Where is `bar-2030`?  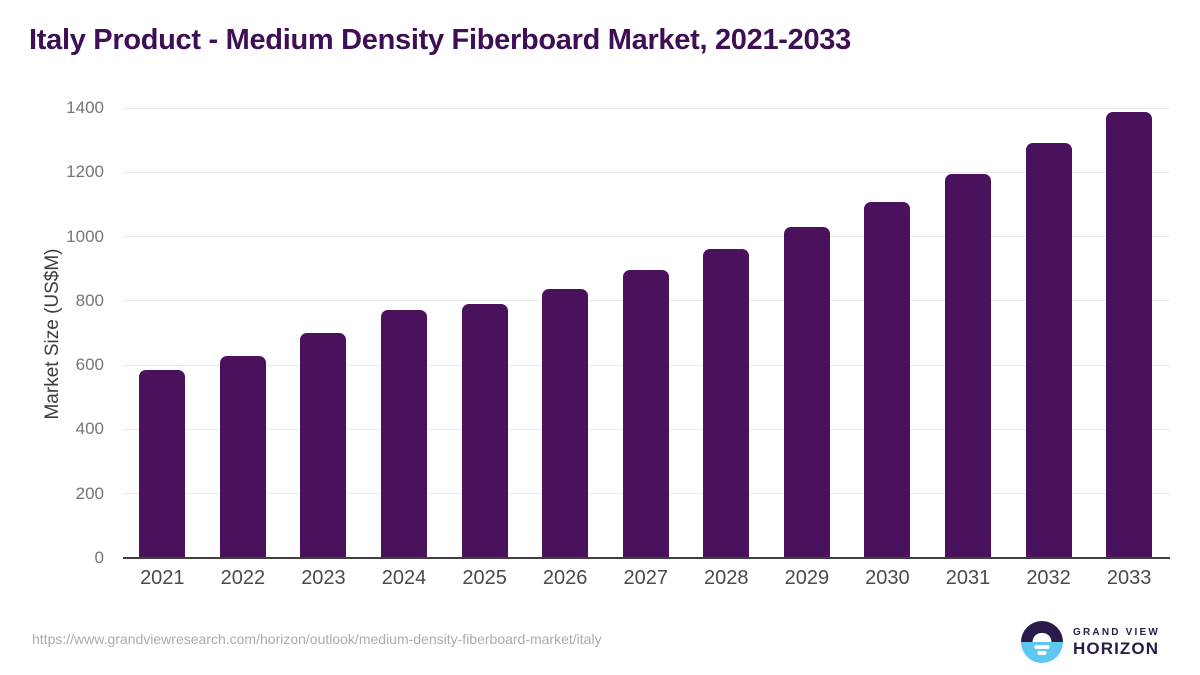
bar-2030 is located at coordinates (887, 379).